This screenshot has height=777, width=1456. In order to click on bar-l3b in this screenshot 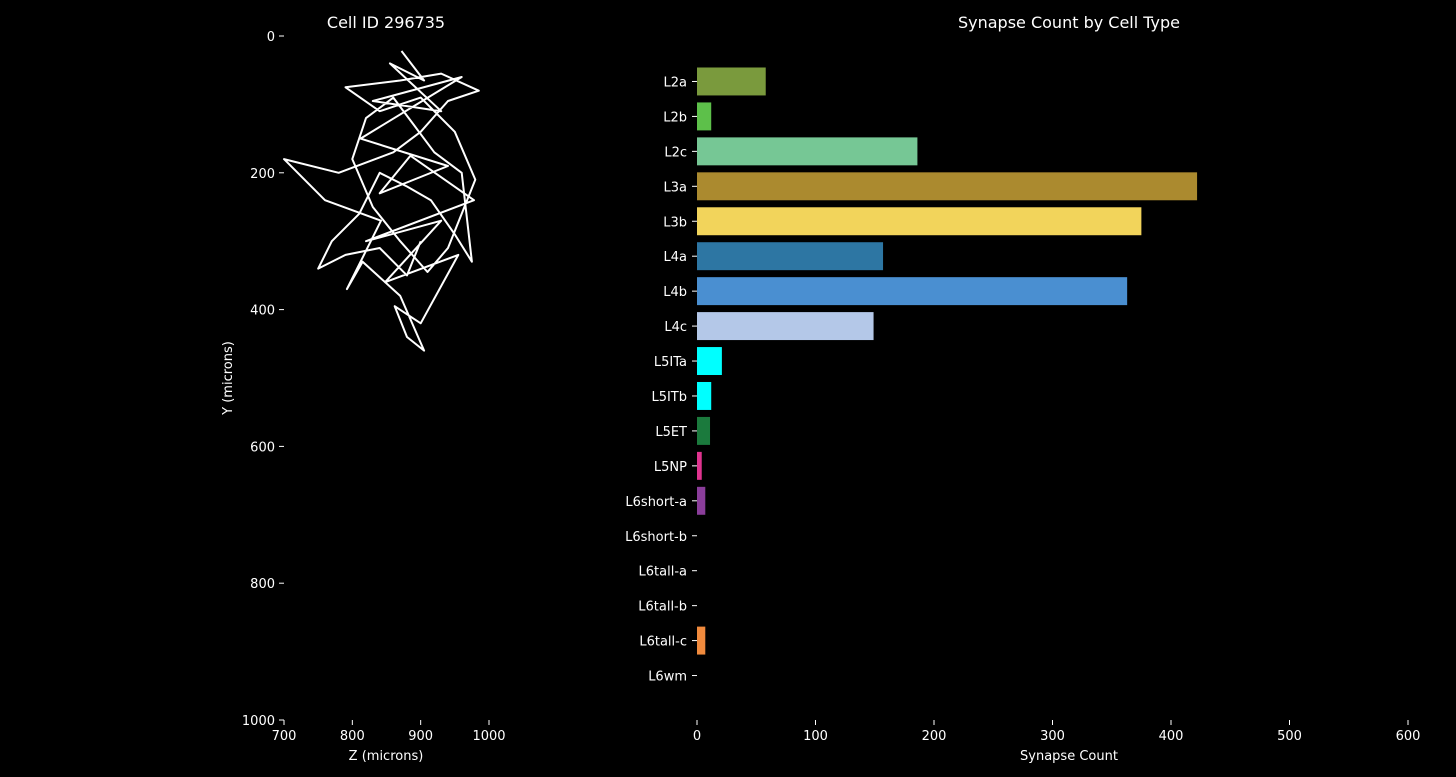, I will do `click(919, 221)`.